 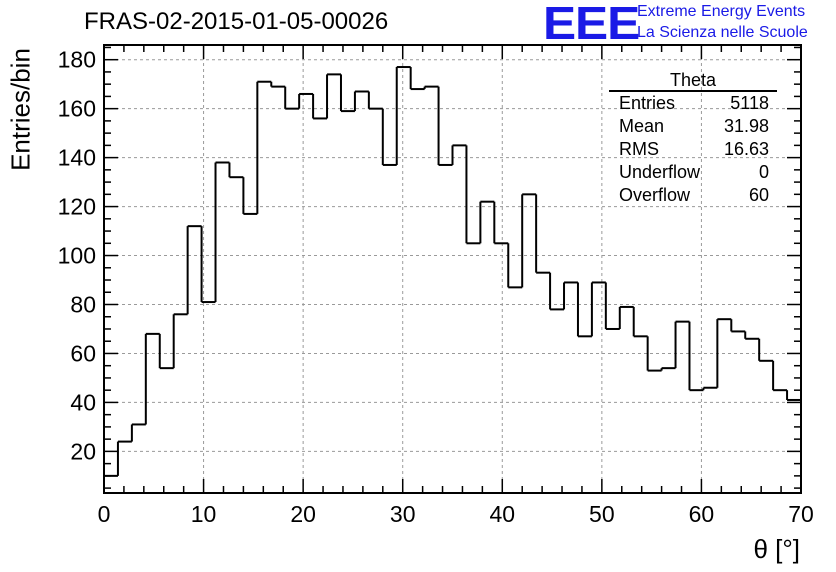 What do you see at coordinates (642, 126) in the screenshot?
I see `stats-label: Mean` at bounding box center [642, 126].